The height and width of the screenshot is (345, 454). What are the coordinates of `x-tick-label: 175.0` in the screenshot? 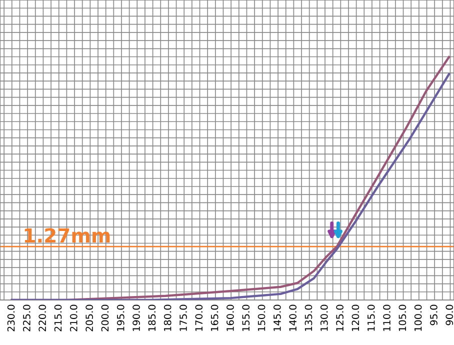 It's located at (183, 317).